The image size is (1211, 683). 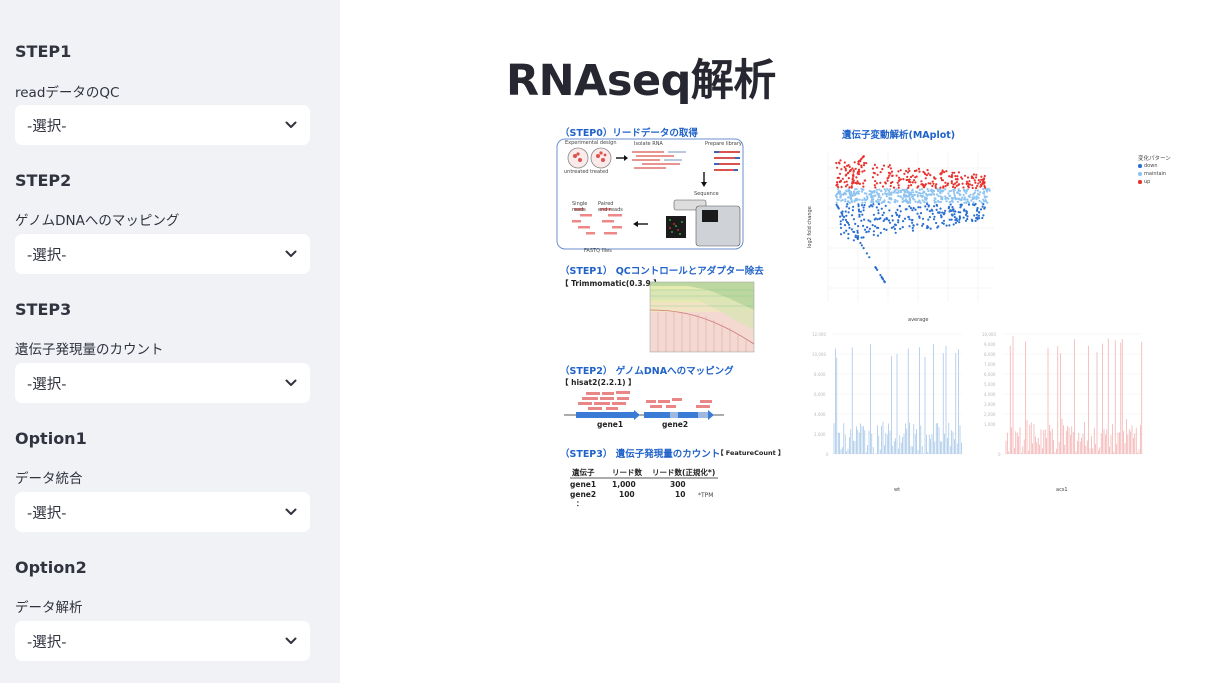 I want to click on step2-select: -選択-, so click(x=162, y=254).